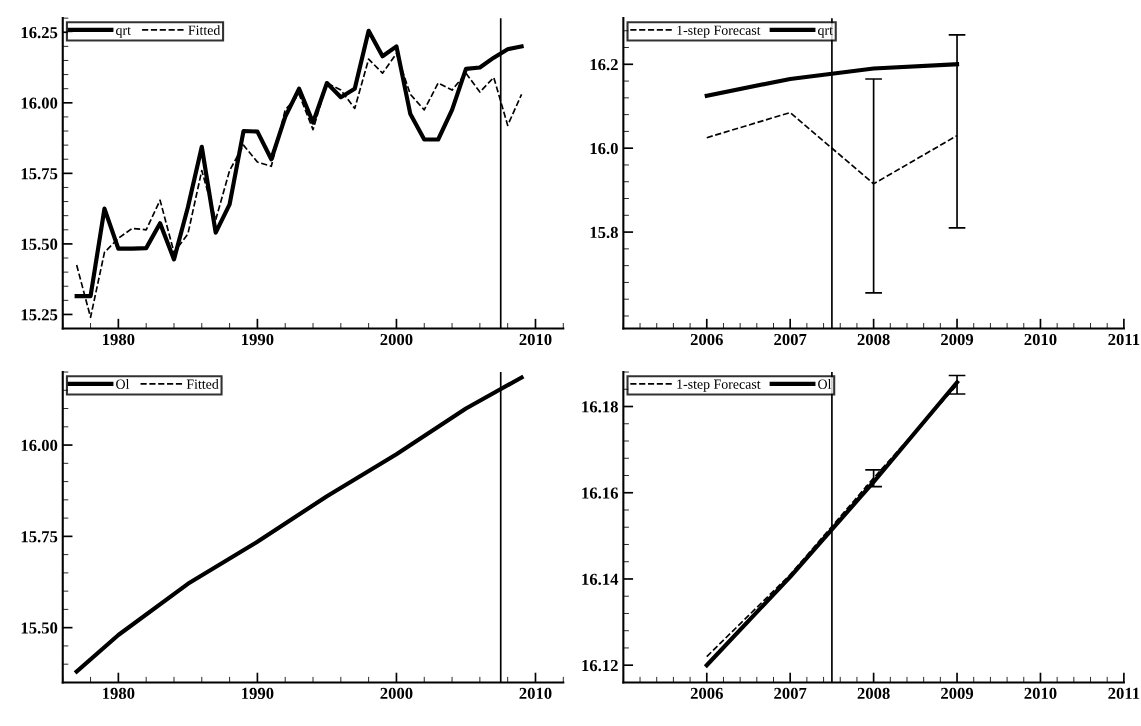 Image resolution: width=1141 pixels, height=726 pixels. I want to click on y-tick-label: 16.0, so click(604, 148).